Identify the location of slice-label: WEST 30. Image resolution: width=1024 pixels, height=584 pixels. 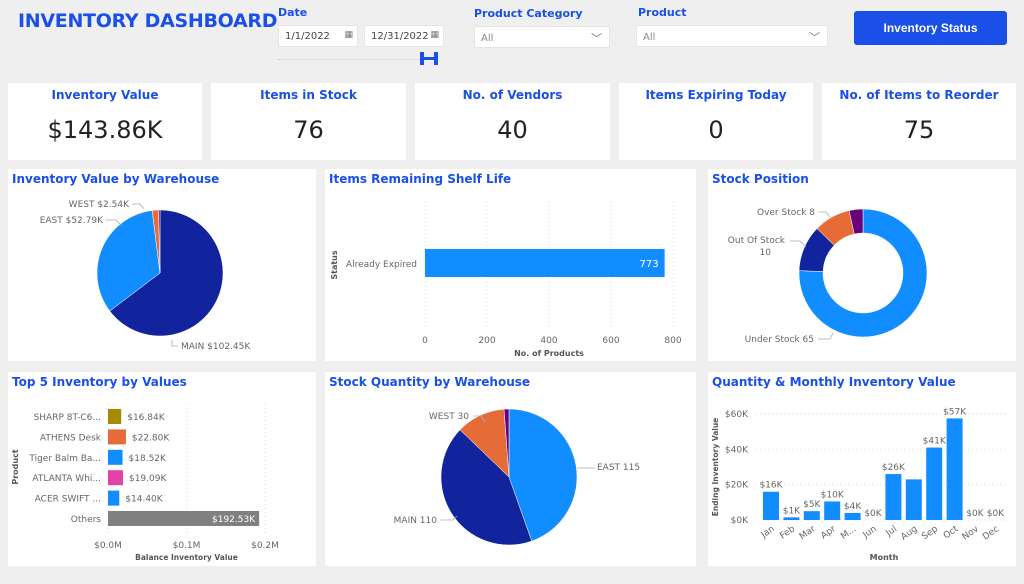
(449, 417).